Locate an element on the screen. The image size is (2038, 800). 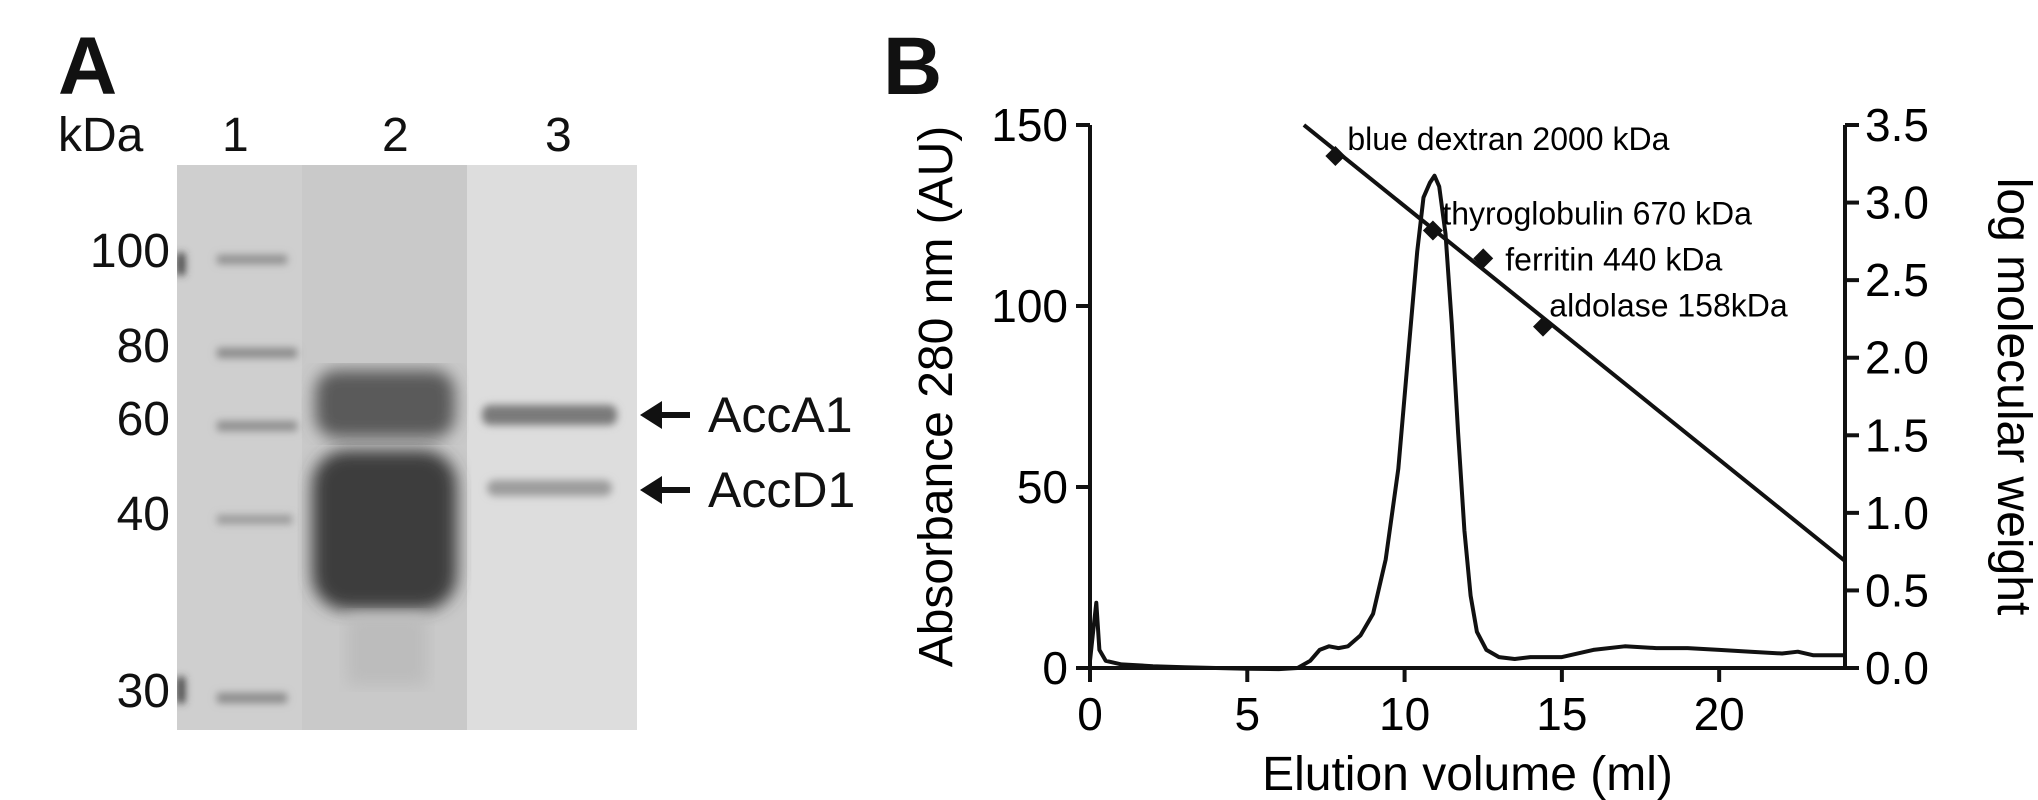
y2-tick-label: 1.5 is located at coordinates (1897, 435).